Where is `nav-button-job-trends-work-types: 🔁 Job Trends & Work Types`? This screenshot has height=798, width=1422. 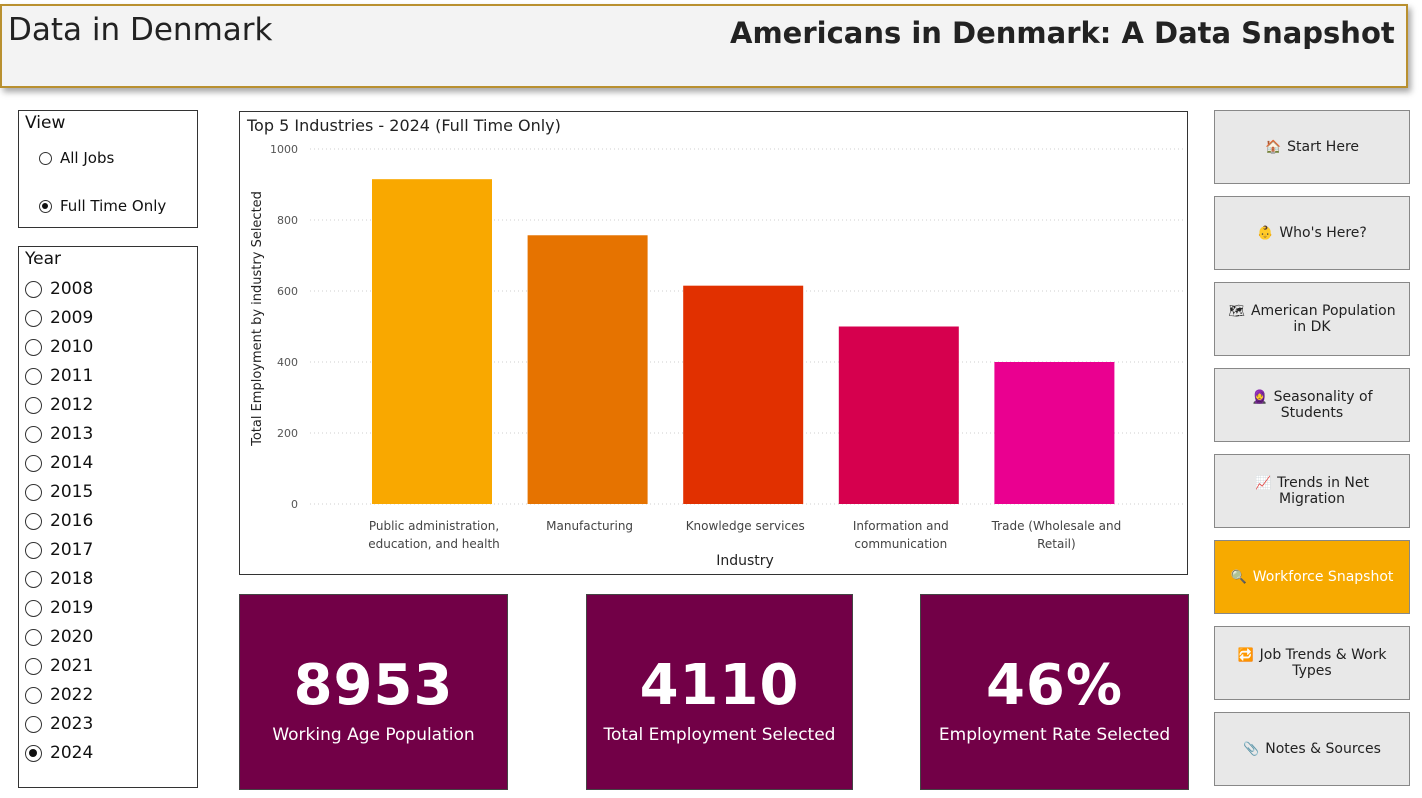 nav-button-job-trends-work-types: 🔁 Job Trends & Work Types is located at coordinates (1312, 663).